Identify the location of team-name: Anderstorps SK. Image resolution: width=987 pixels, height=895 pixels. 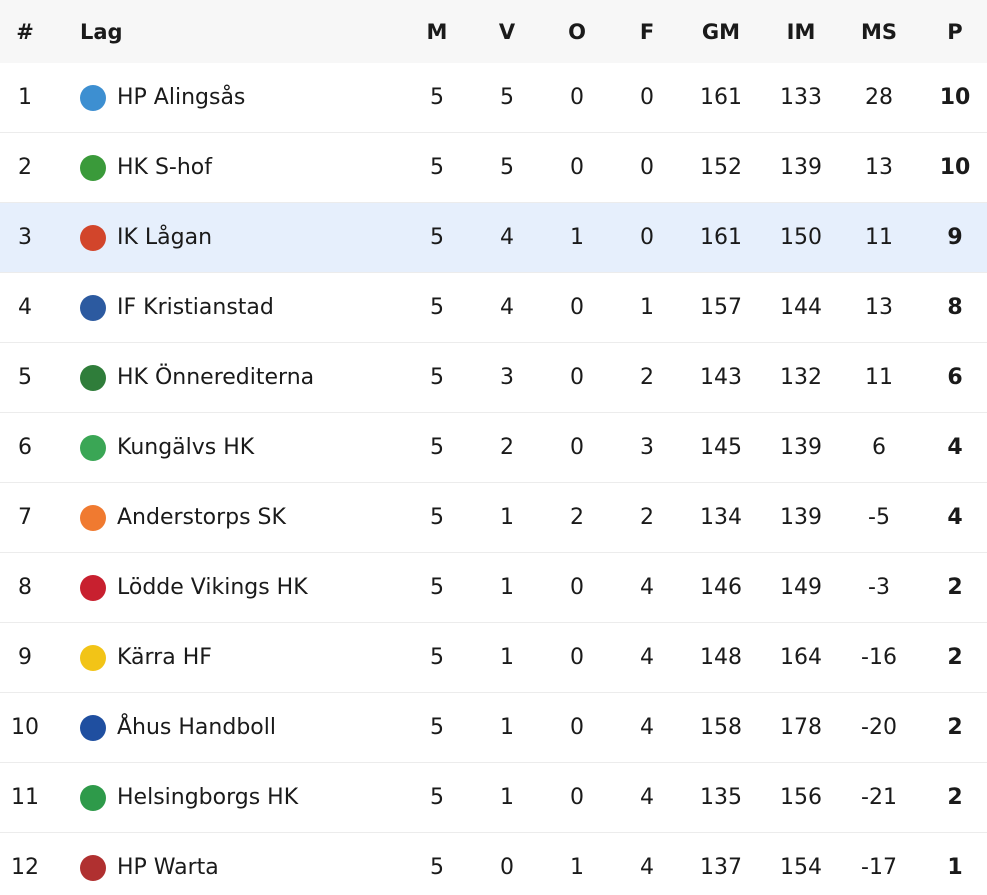
(201, 517).